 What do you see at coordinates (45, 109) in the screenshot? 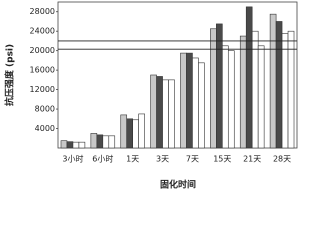
I see `y-tick-label: 8000` at bounding box center [45, 109].